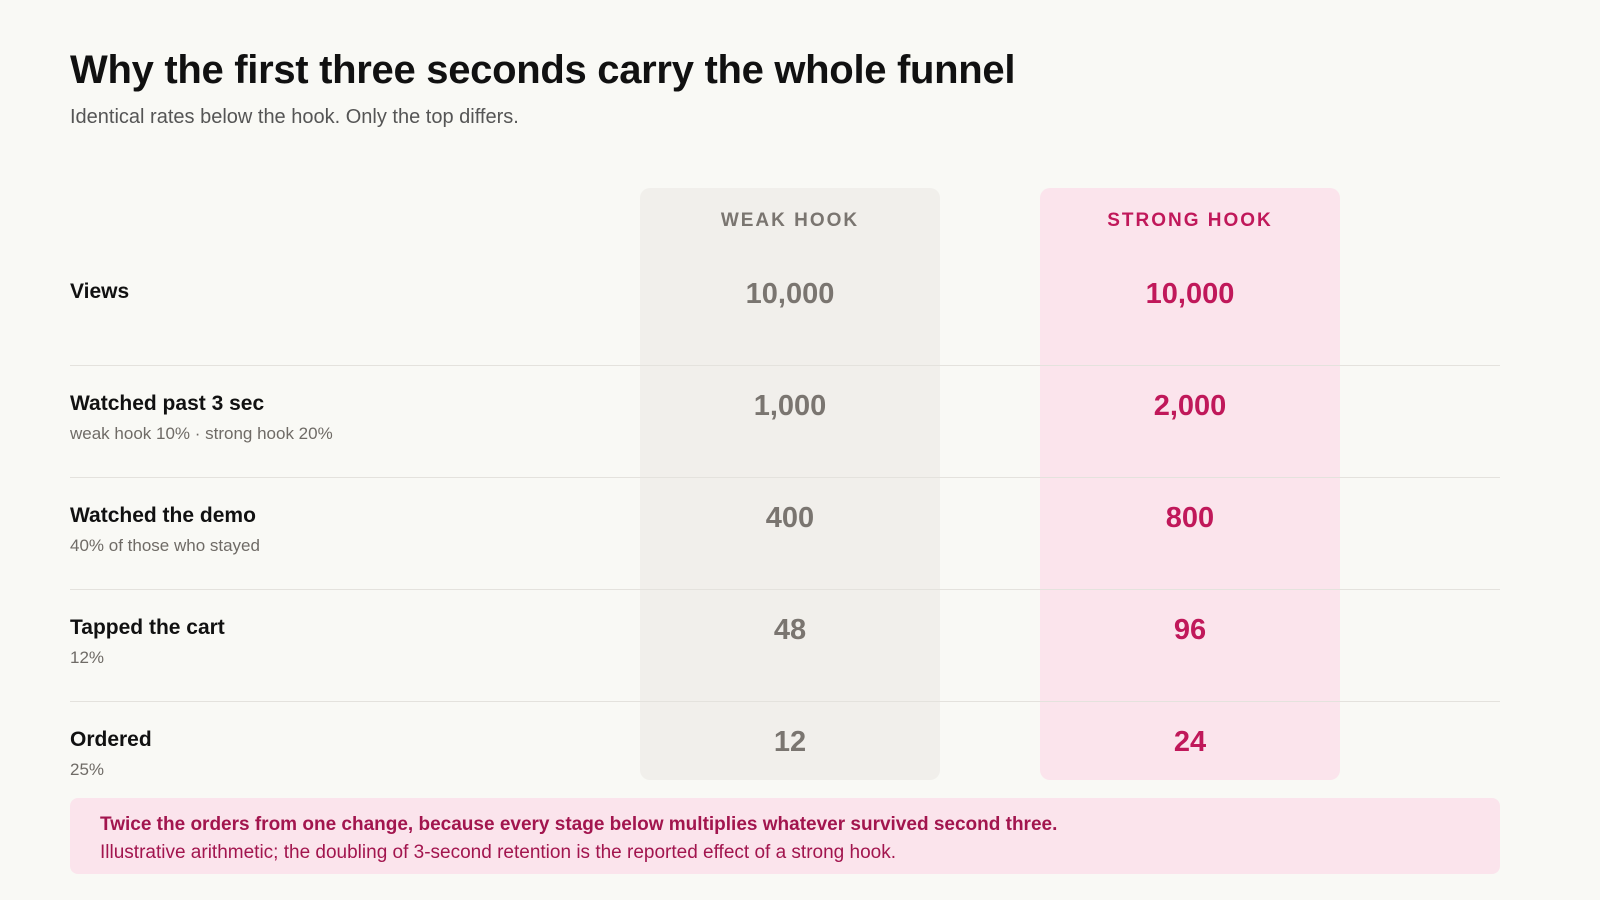 The width and height of the screenshot is (1600, 900). Describe the element at coordinates (790, 630) in the screenshot. I see `weak-hook-value: 48` at that location.